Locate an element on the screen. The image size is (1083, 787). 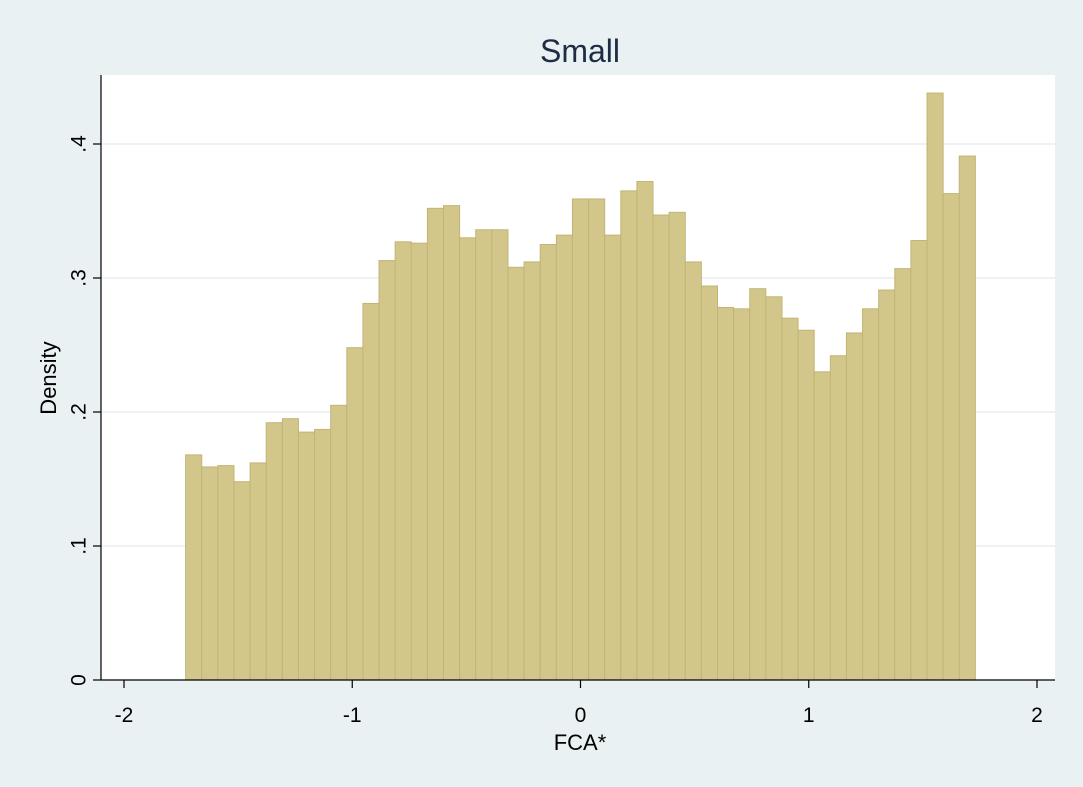
x-axis-ticks: -2 -1 0 1 2 is located at coordinates (579, 703).